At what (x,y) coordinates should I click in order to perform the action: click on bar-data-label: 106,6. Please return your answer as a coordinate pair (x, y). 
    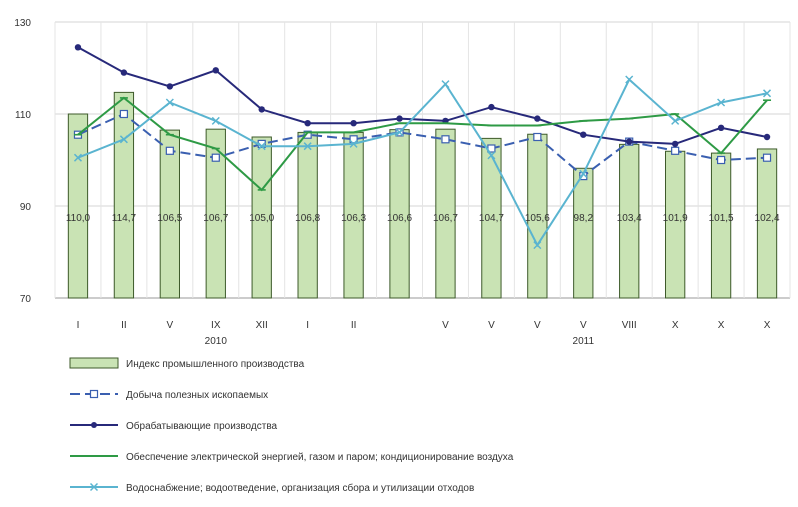
    Looking at the image, I should click on (399, 218).